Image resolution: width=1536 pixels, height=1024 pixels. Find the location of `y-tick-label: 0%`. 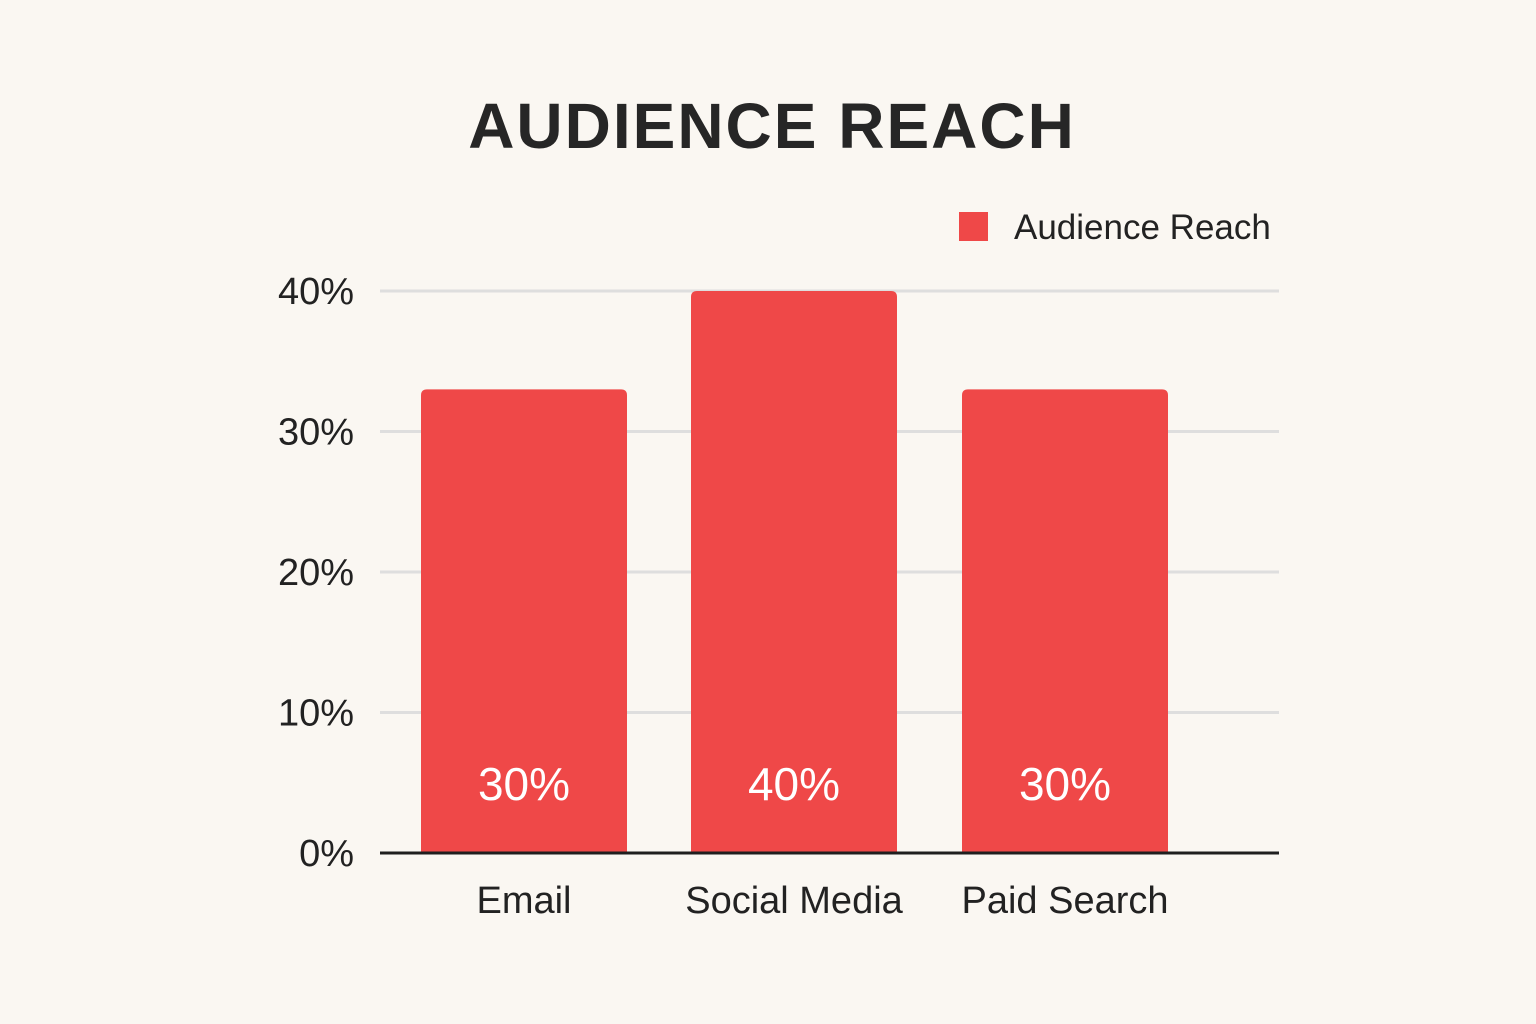

y-tick-label: 0% is located at coordinates (326, 854).